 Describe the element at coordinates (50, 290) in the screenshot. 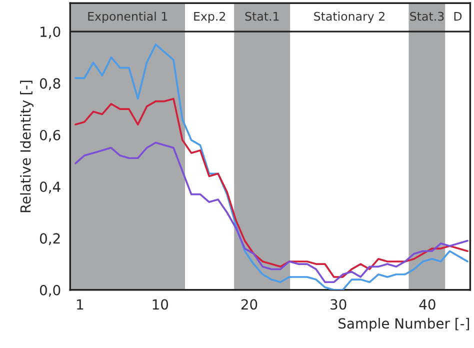

I see `y-tick-label: 0,0` at that location.